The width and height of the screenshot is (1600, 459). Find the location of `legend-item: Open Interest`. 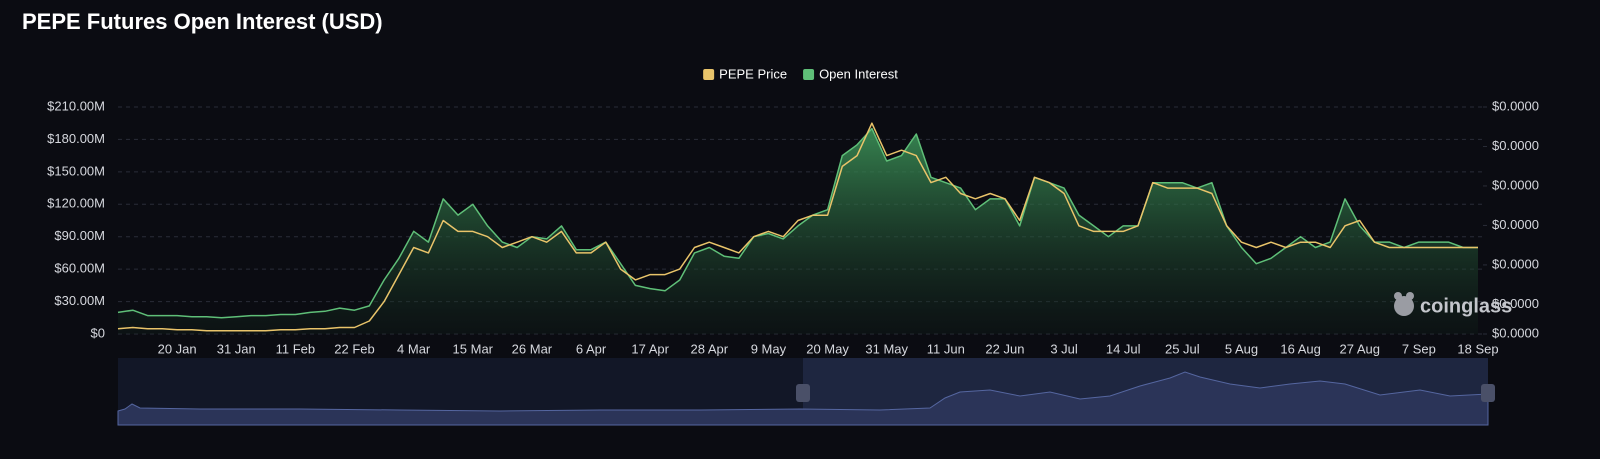

legend-item: Open Interest is located at coordinates (850, 73).